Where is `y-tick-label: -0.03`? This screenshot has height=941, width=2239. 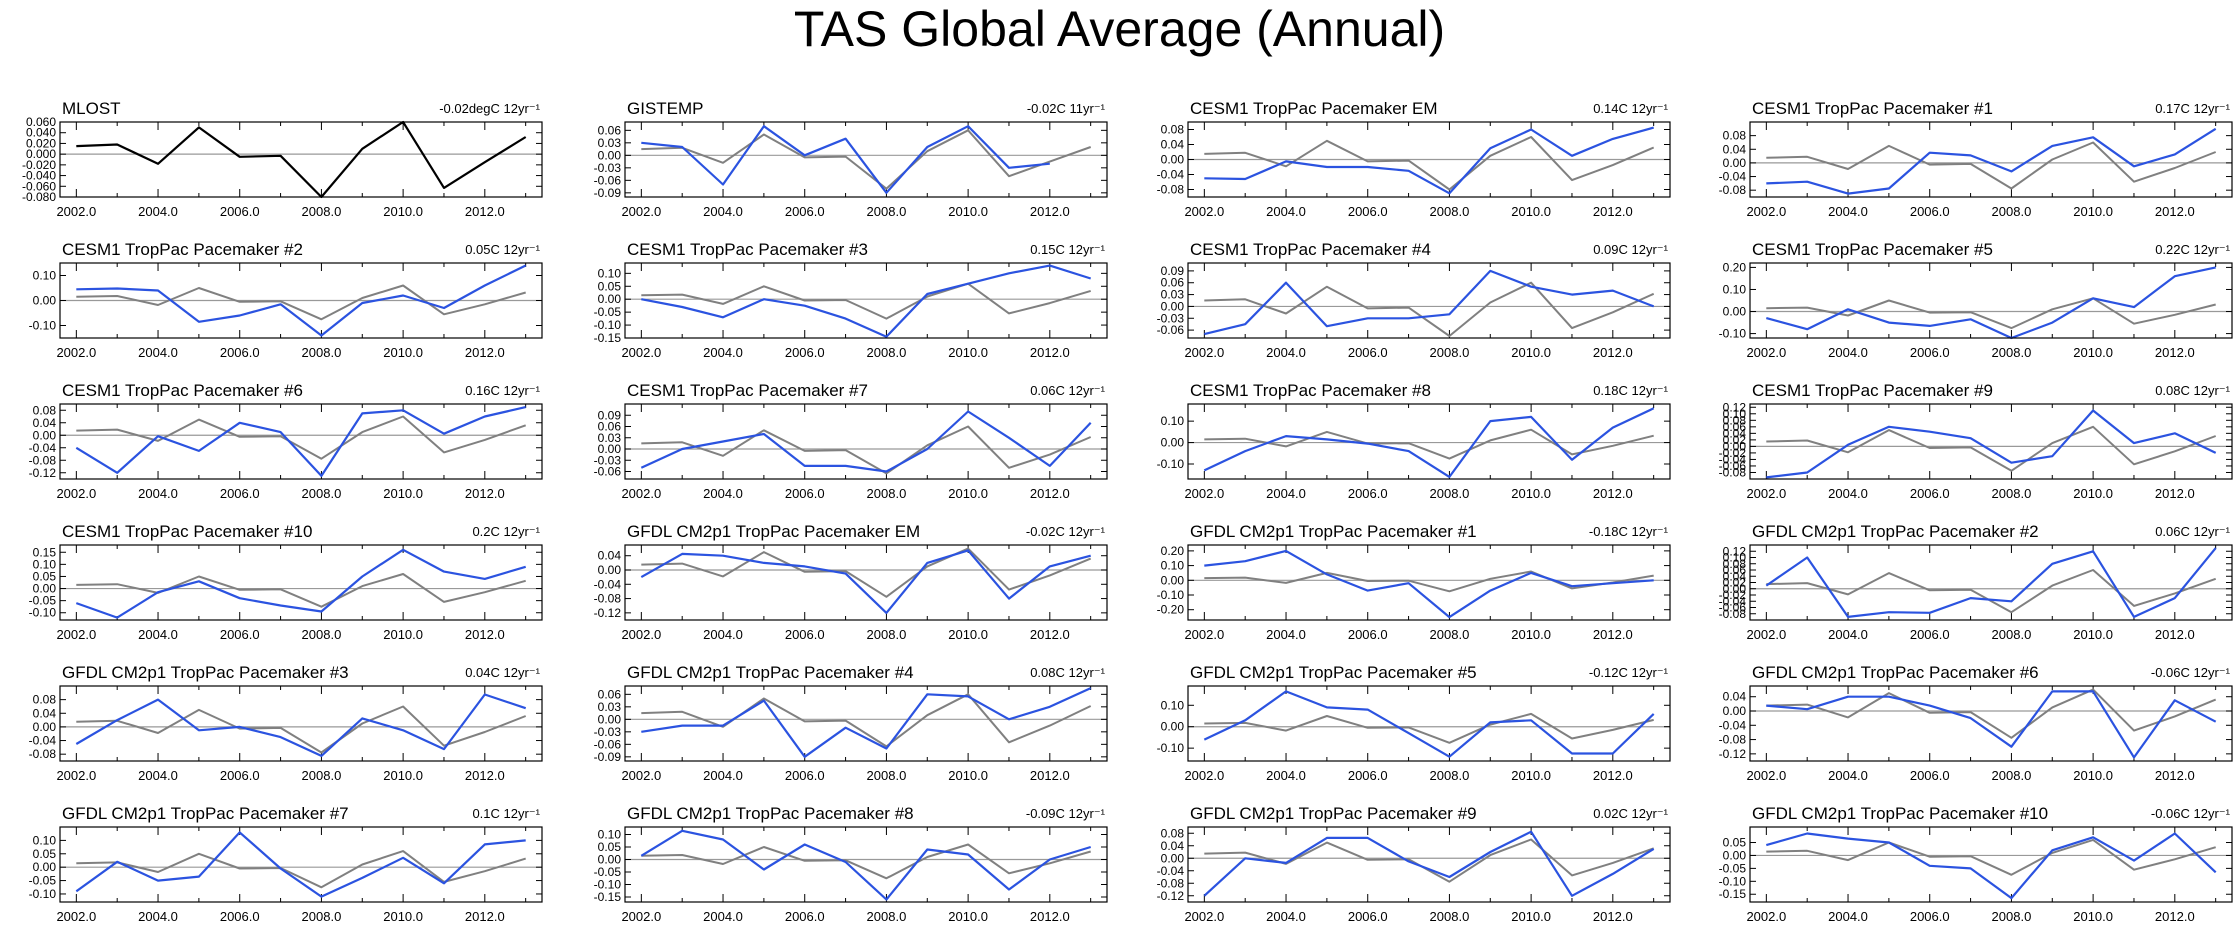
y-tick-label: -0.03 is located at coordinates (608, 168).